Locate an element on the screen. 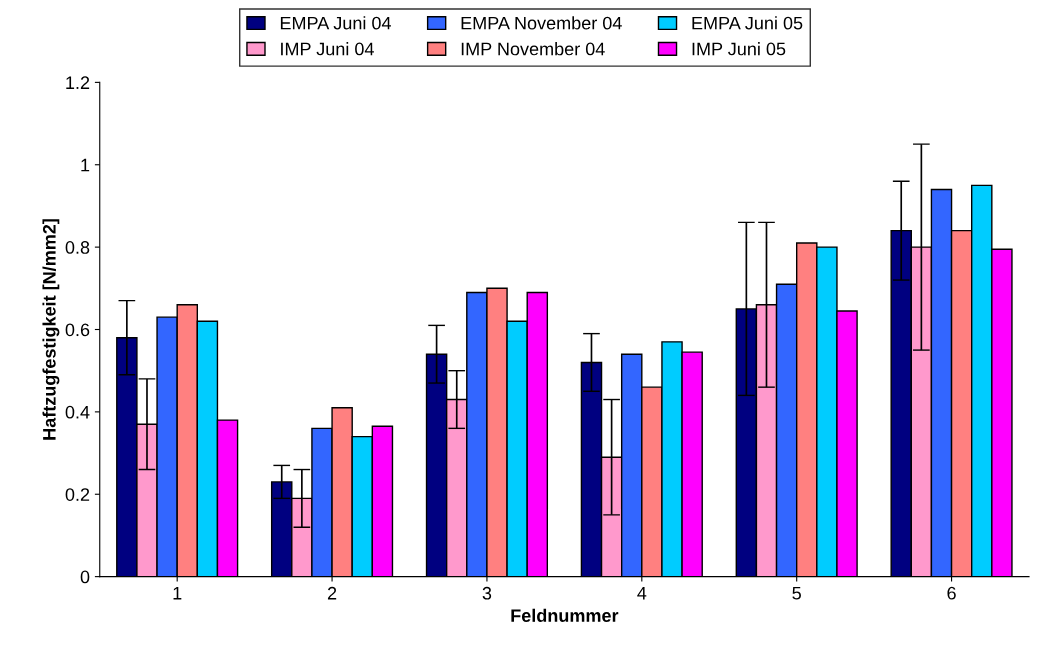 The height and width of the screenshot is (659, 1050). legend-label: IMP Juni 04 is located at coordinates (327, 49).